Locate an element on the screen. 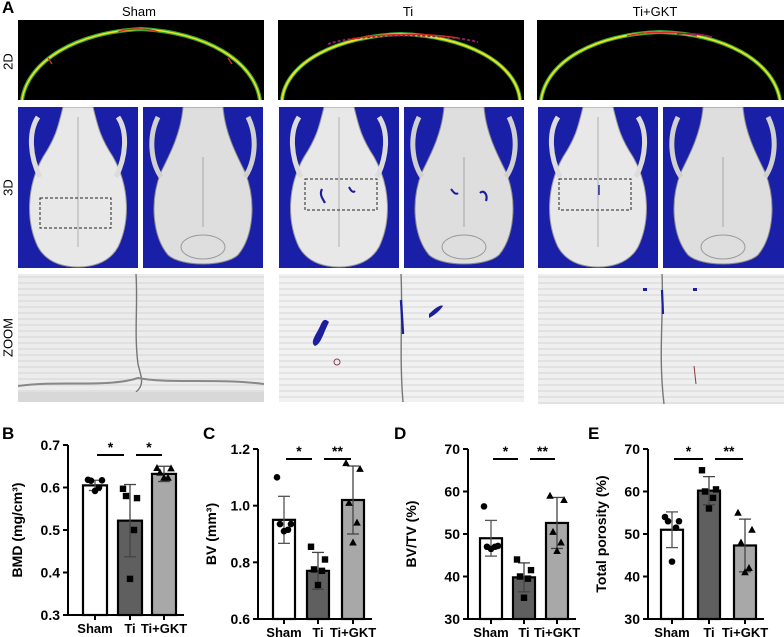  y-axis-label: Total porosity (%) is located at coordinates (601, 533).